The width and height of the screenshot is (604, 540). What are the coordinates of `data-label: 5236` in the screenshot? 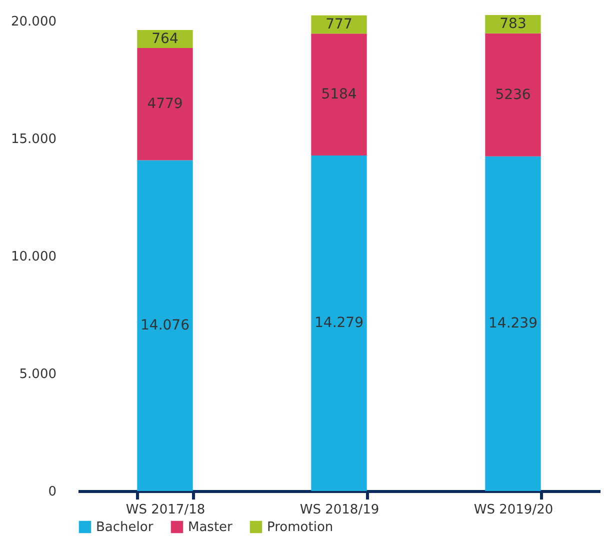 It's located at (513, 94).